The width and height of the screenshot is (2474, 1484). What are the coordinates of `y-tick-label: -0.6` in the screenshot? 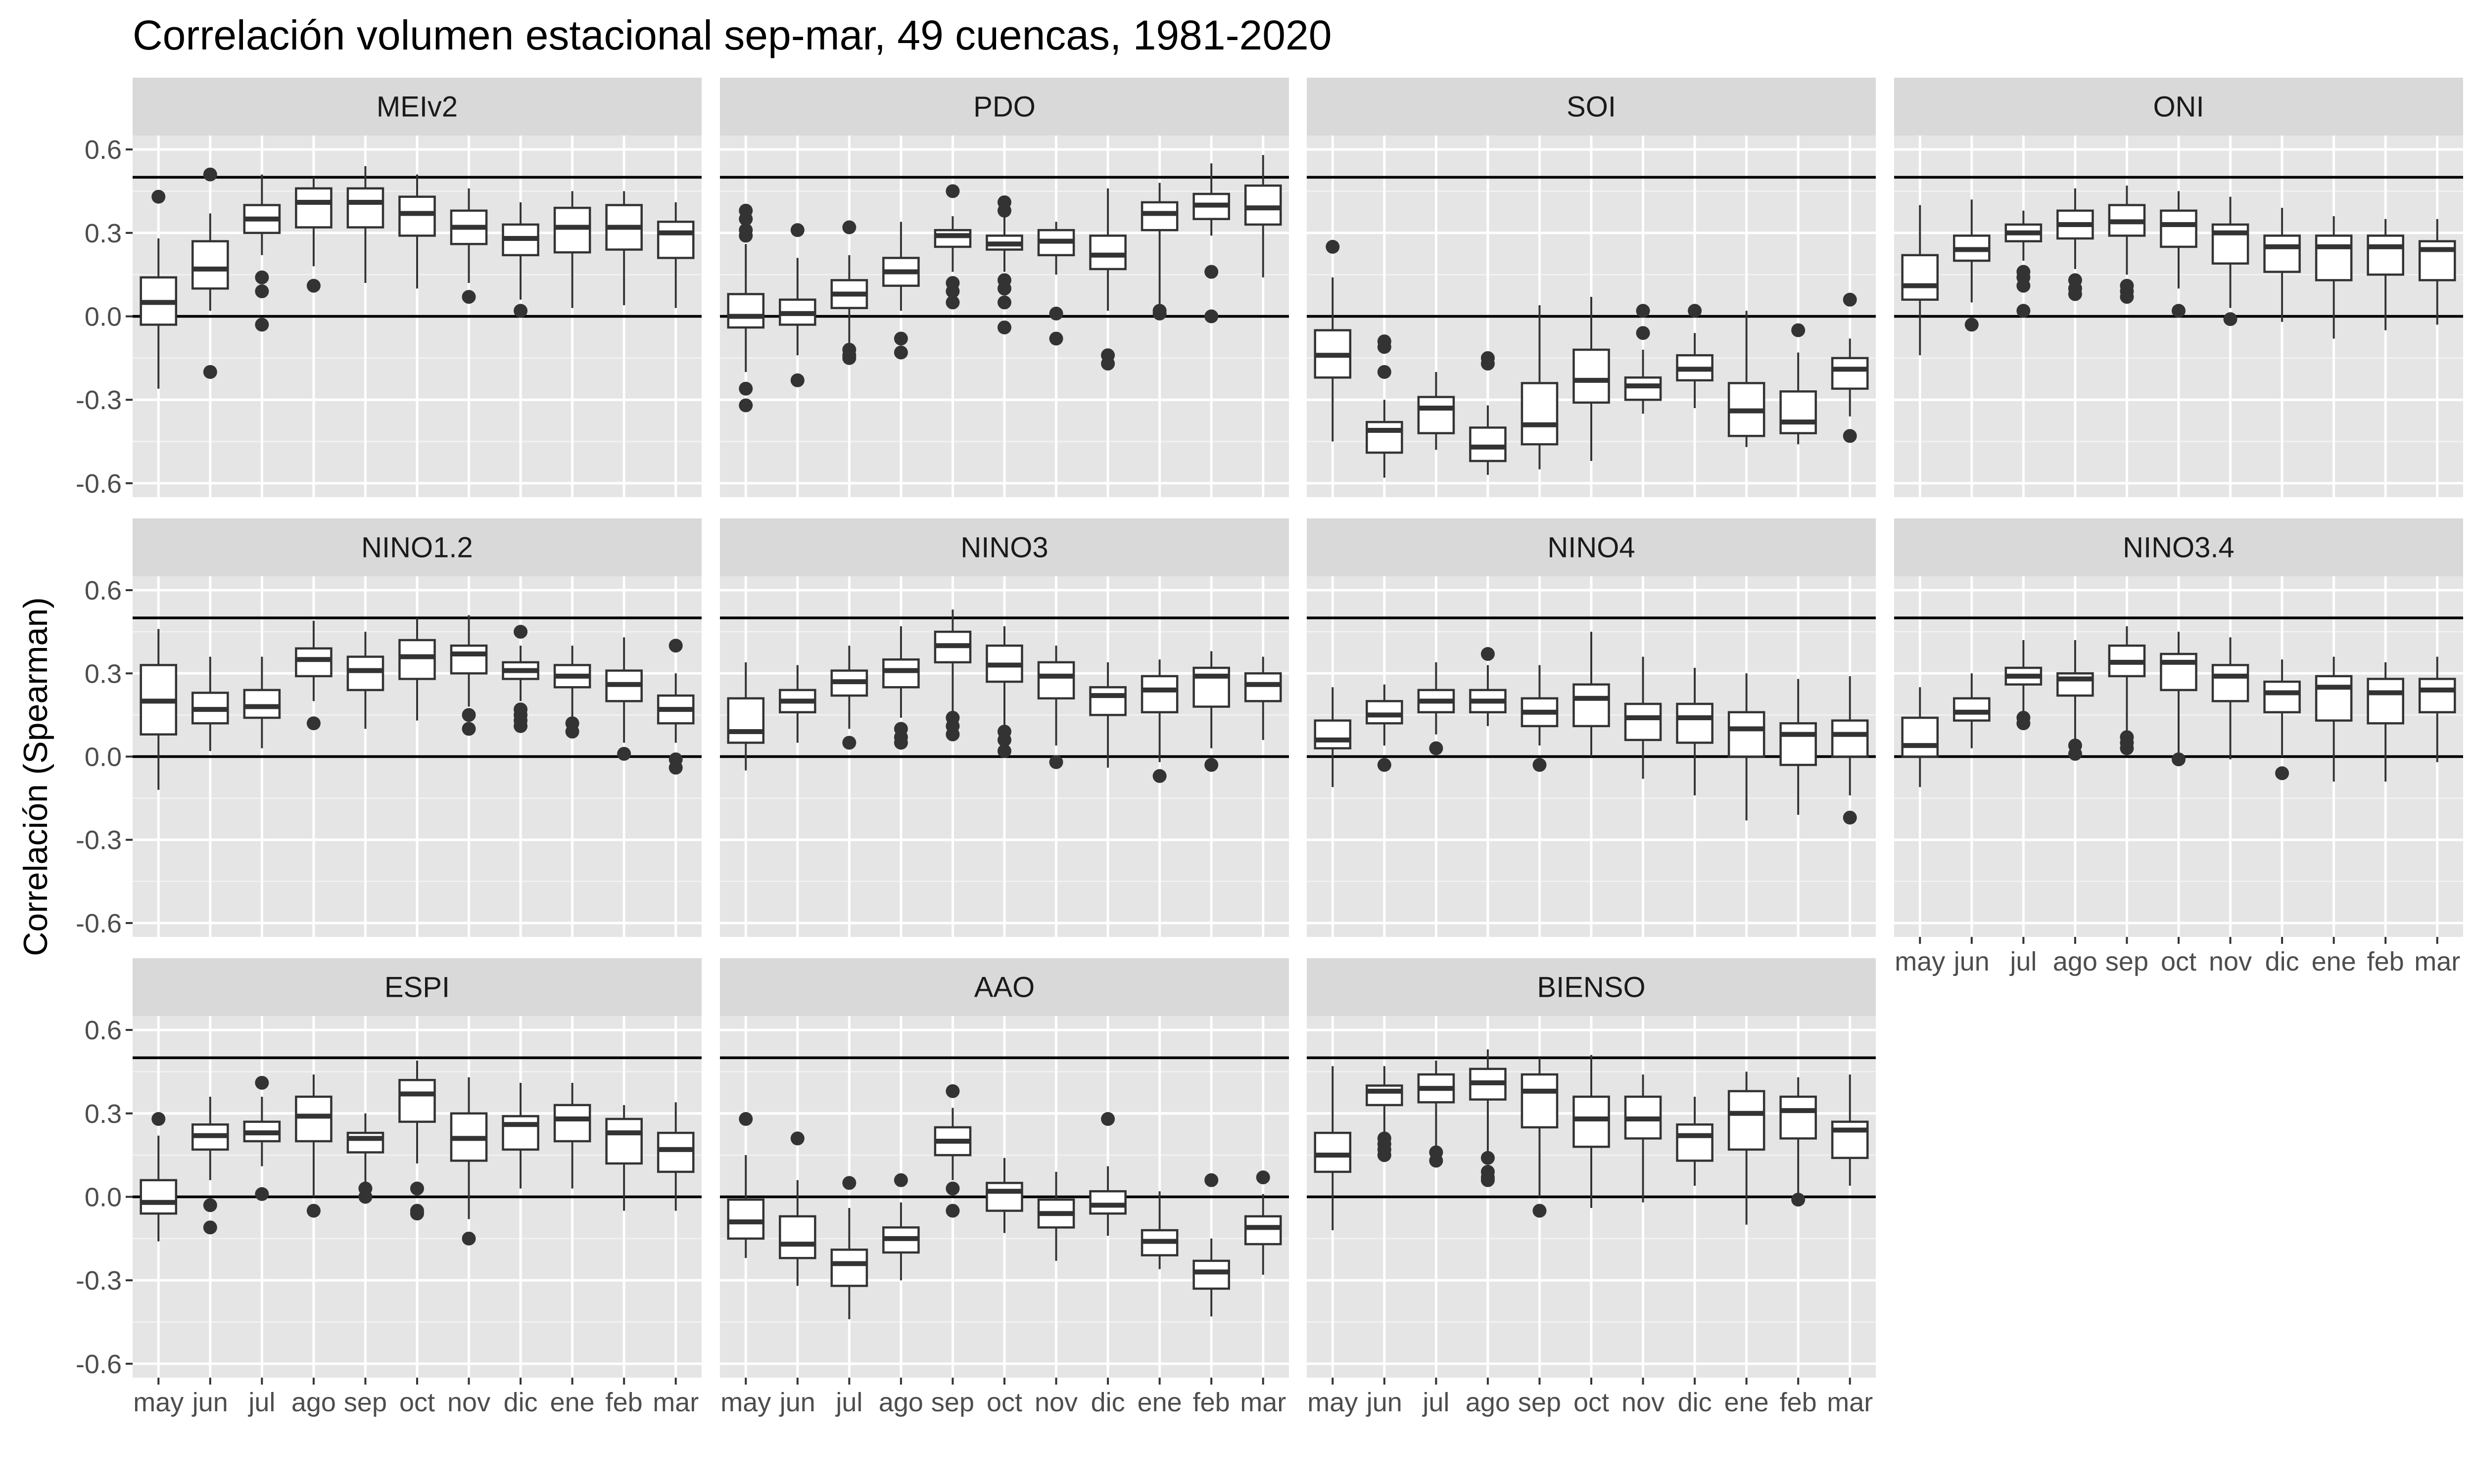 It's located at (99, 484).